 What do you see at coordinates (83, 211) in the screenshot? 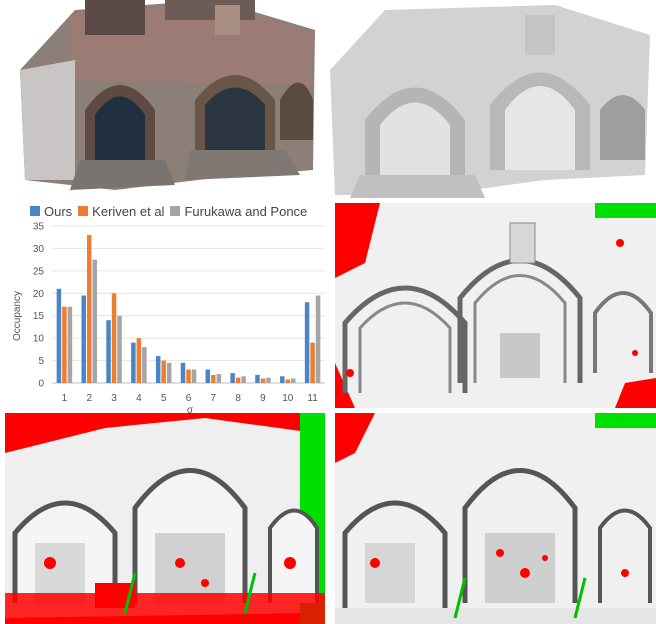
I see `legend-swatch-keriven` at bounding box center [83, 211].